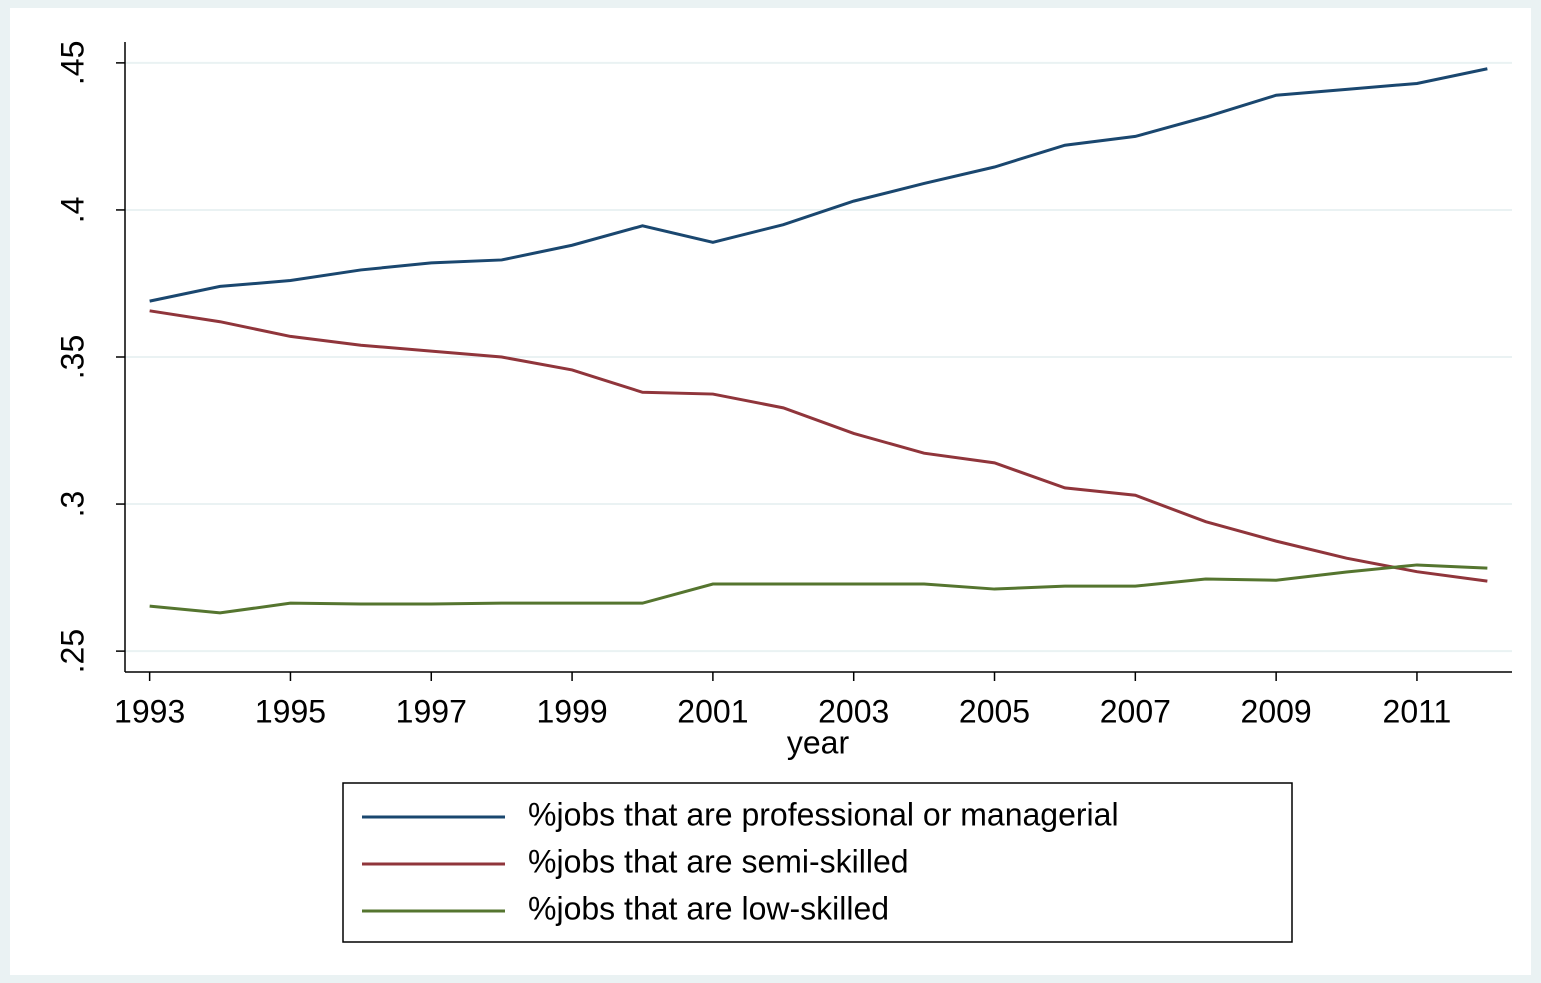 This screenshot has height=983, width=1541. Describe the element at coordinates (149, 711) in the screenshot. I see `x-tick-label: 1993` at that location.